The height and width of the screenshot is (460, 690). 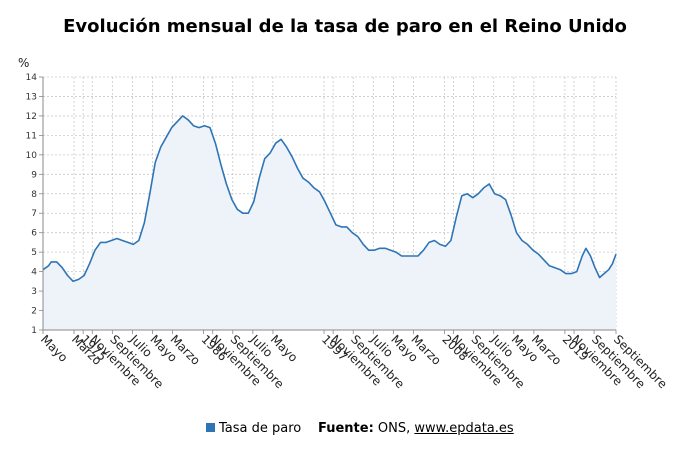 What do you see at coordinates (34, 253) in the screenshot?
I see `y-tick-label: 5` at bounding box center [34, 253].